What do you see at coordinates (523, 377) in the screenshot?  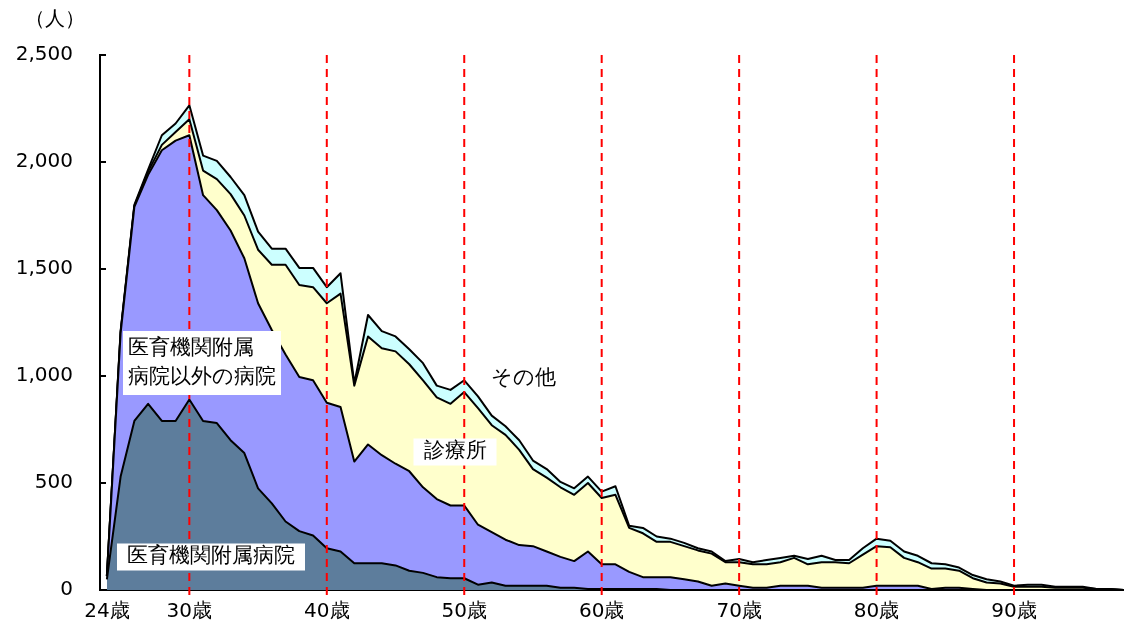 I see `series-label: その他` at bounding box center [523, 377].